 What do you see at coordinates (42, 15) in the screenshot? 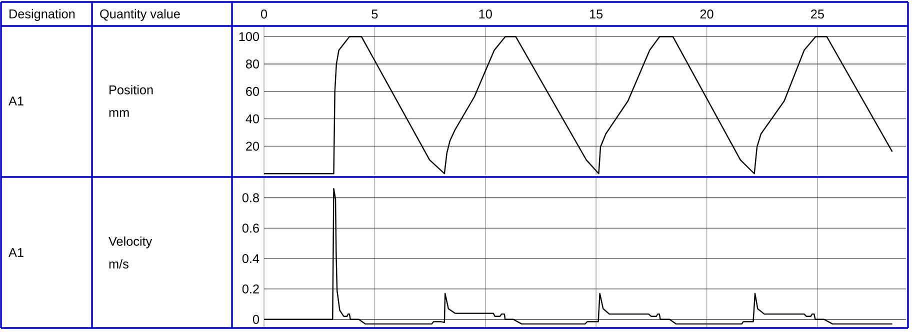
I see `text: Designation` at bounding box center [42, 15].